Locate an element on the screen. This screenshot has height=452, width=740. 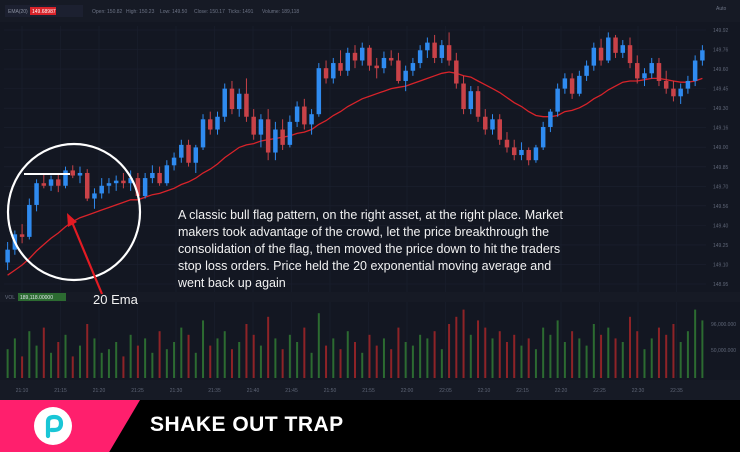
volume-bars is located at coordinates (355, 343).